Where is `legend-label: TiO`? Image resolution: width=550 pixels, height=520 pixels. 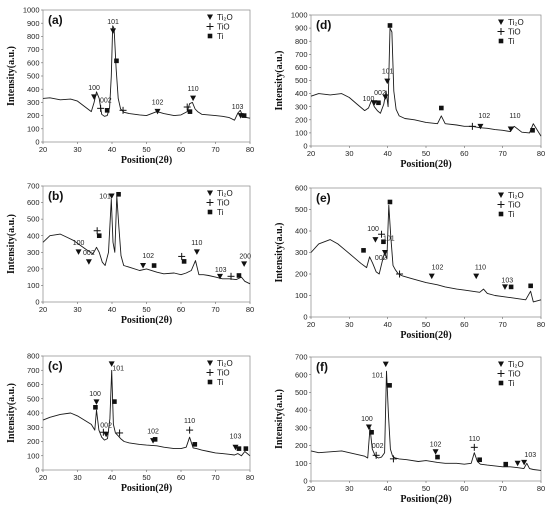 legend-label: TiO is located at coordinates (223, 203).